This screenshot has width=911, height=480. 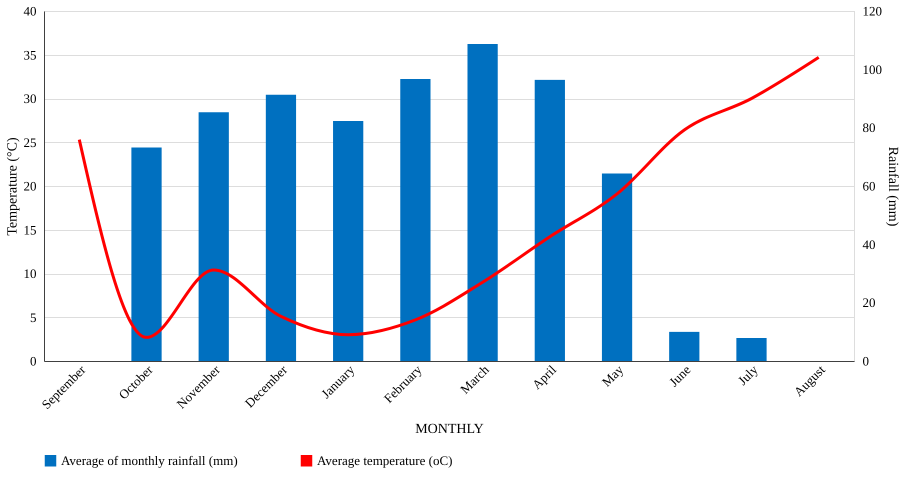 What do you see at coordinates (384, 460) in the screenshot?
I see `legend-label: Average temperature (oC)` at bounding box center [384, 460].